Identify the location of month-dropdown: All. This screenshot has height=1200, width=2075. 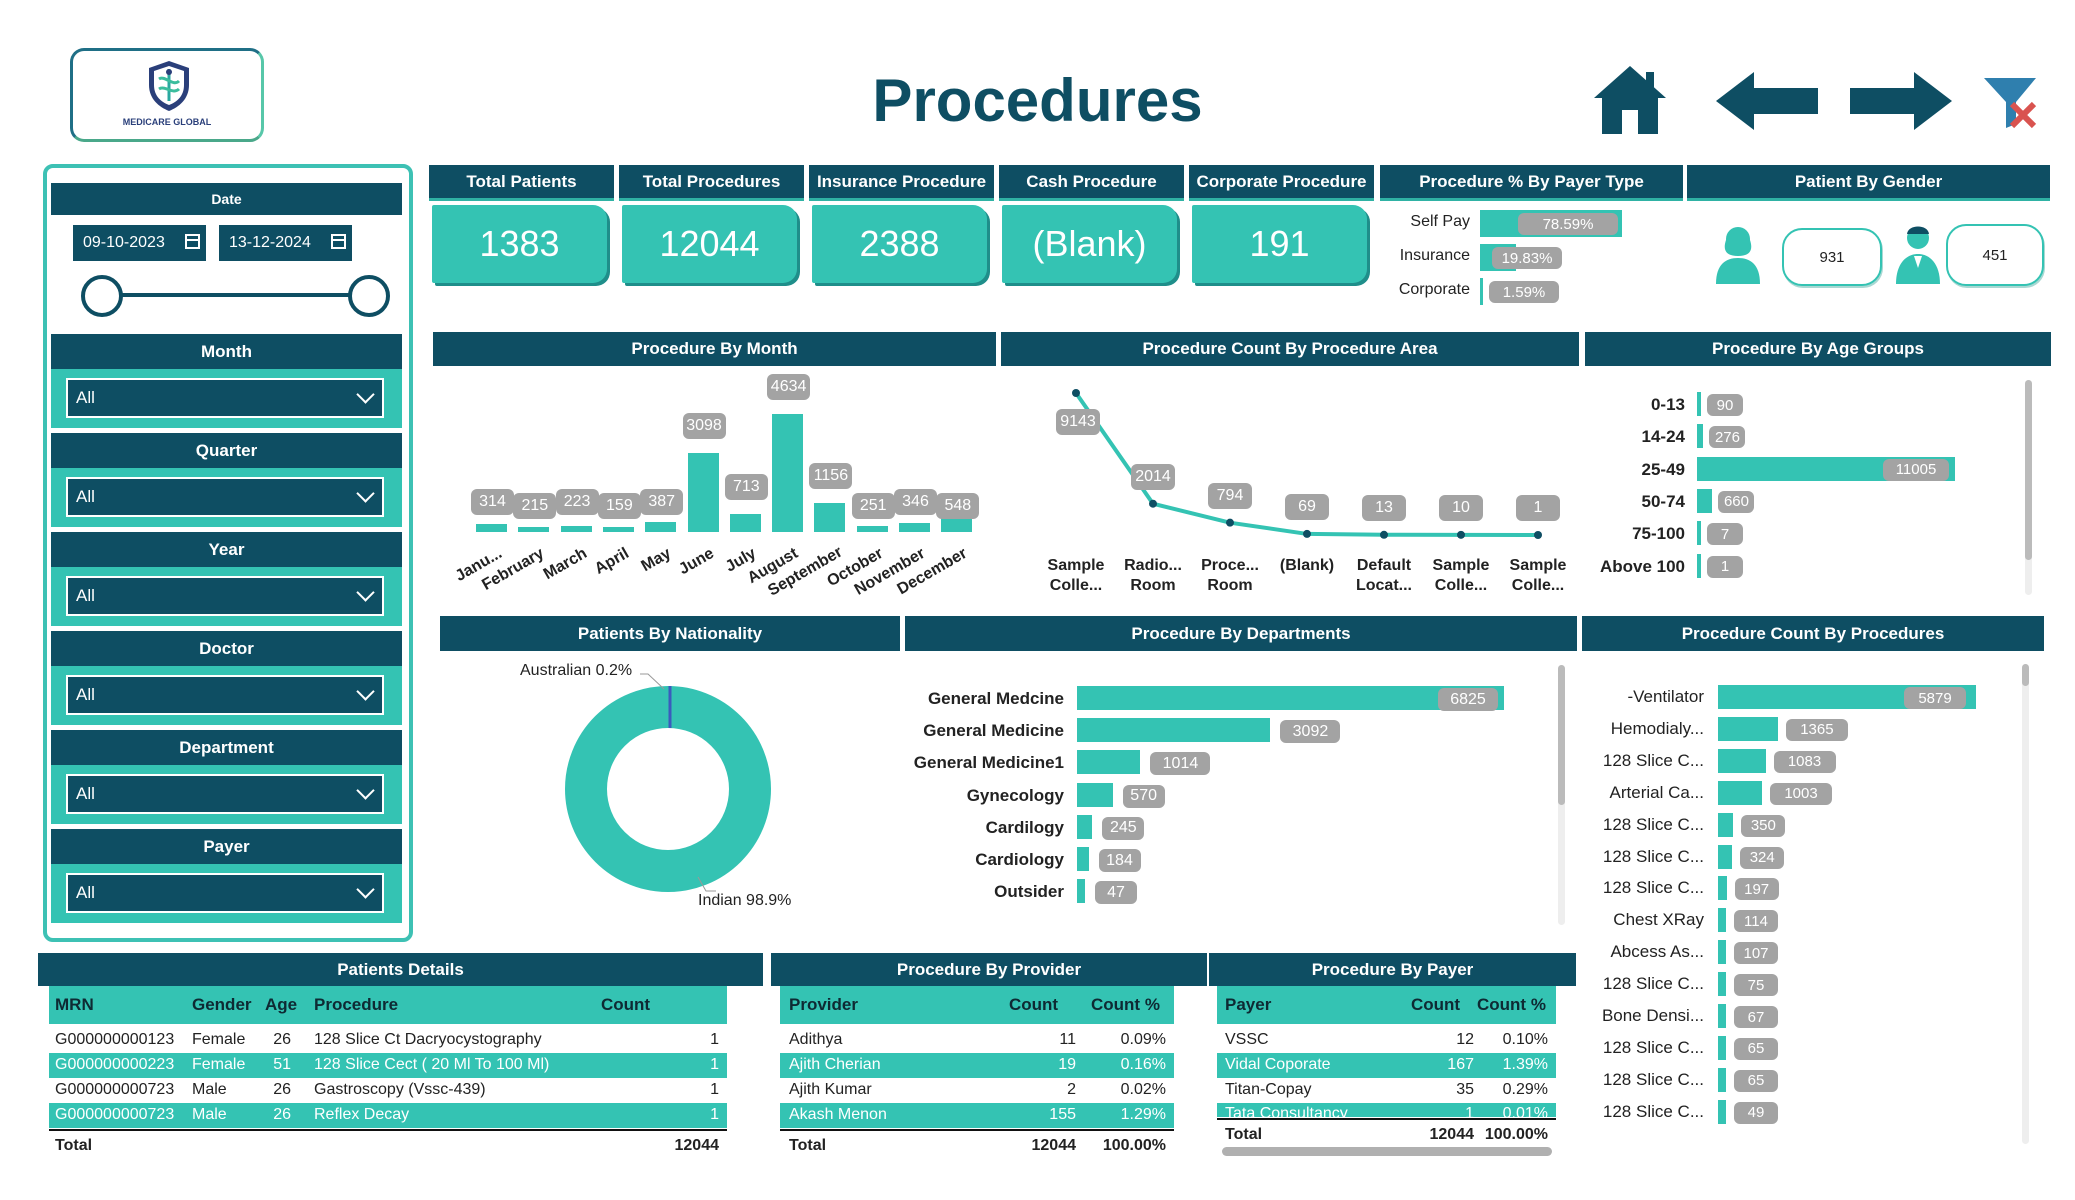
(225, 398).